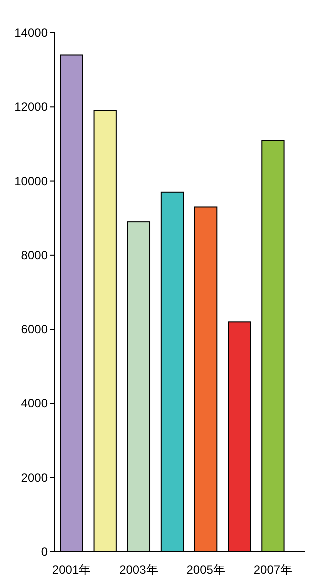 The width and height of the screenshot is (309, 584). Describe the element at coordinates (31, 107) in the screenshot. I see `y-tick-label: 12000` at that location.